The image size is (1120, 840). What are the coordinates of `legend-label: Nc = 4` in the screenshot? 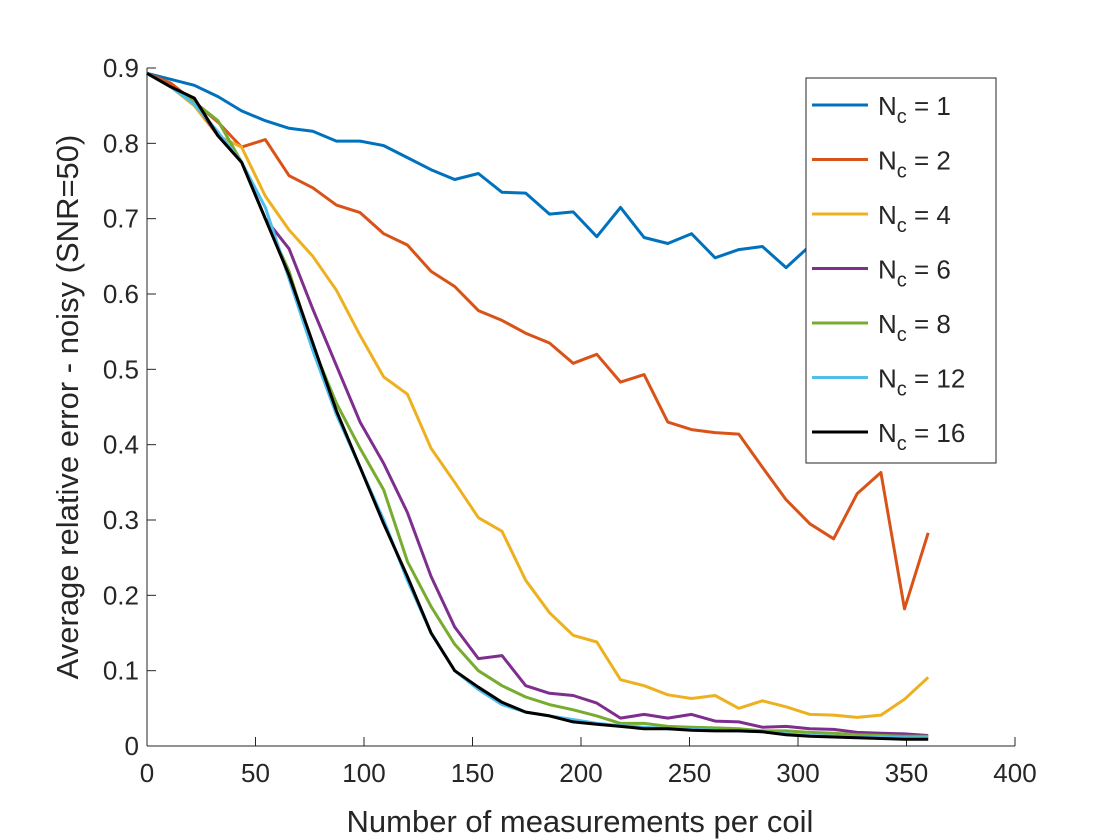 It's located at (914, 218).